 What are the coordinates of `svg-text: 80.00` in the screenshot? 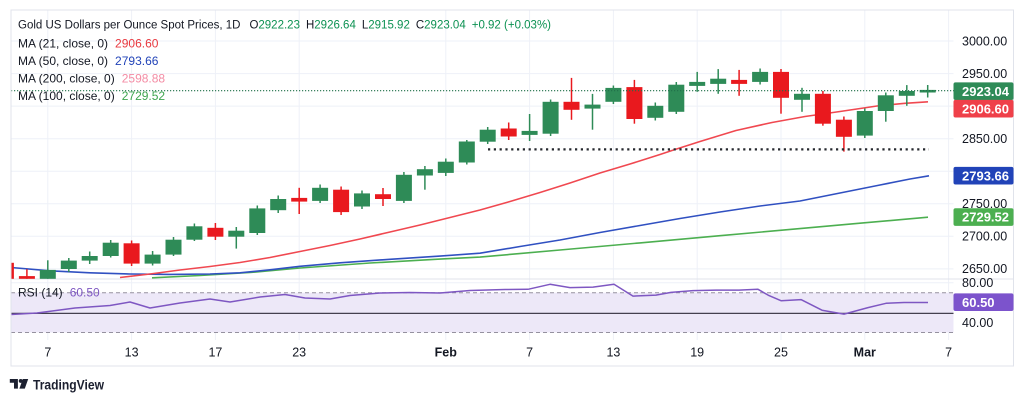 It's located at (977, 283).